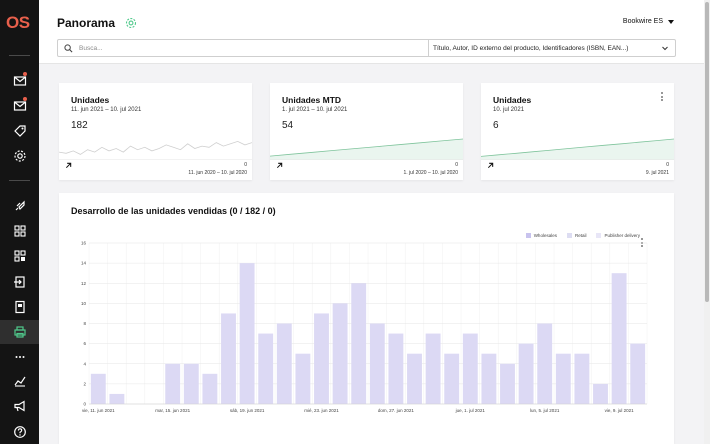 The image size is (710, 444). Describe the element at coordinates (545, 235) in the screenshot. I see `legend-label: Wholesales` at that location.